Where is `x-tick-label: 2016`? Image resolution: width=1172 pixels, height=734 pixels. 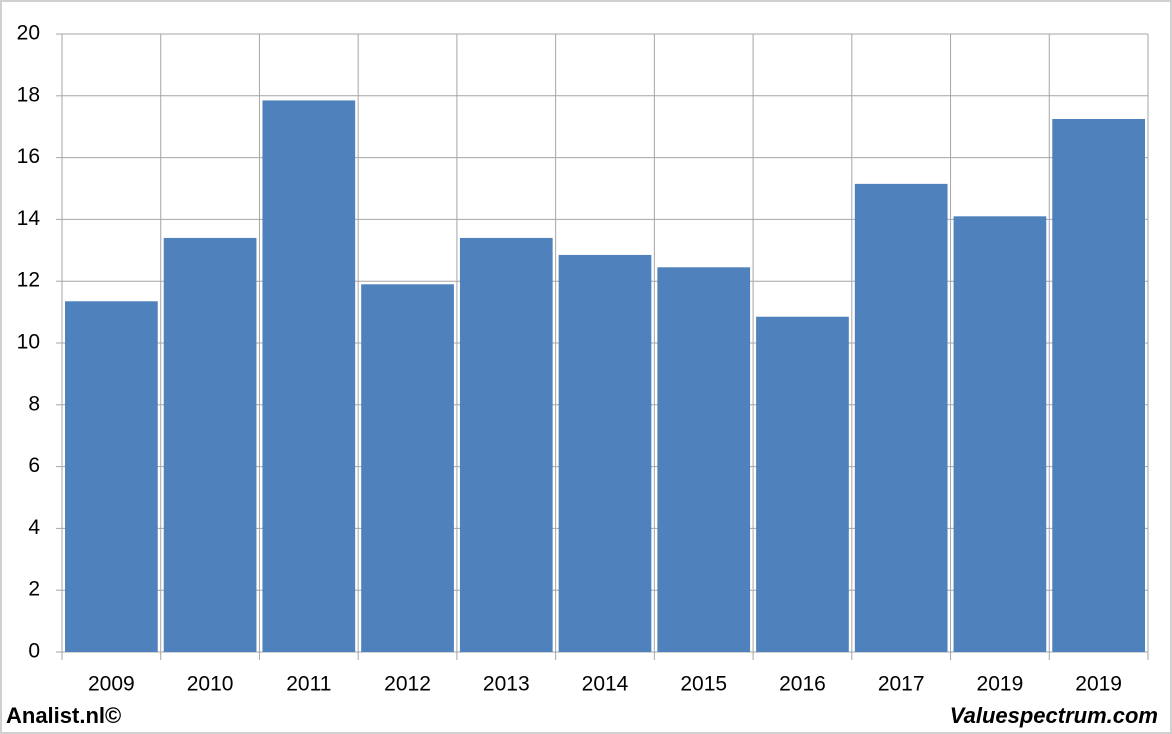 x-tick-label: 2016 is located at coordinates (802, 684).